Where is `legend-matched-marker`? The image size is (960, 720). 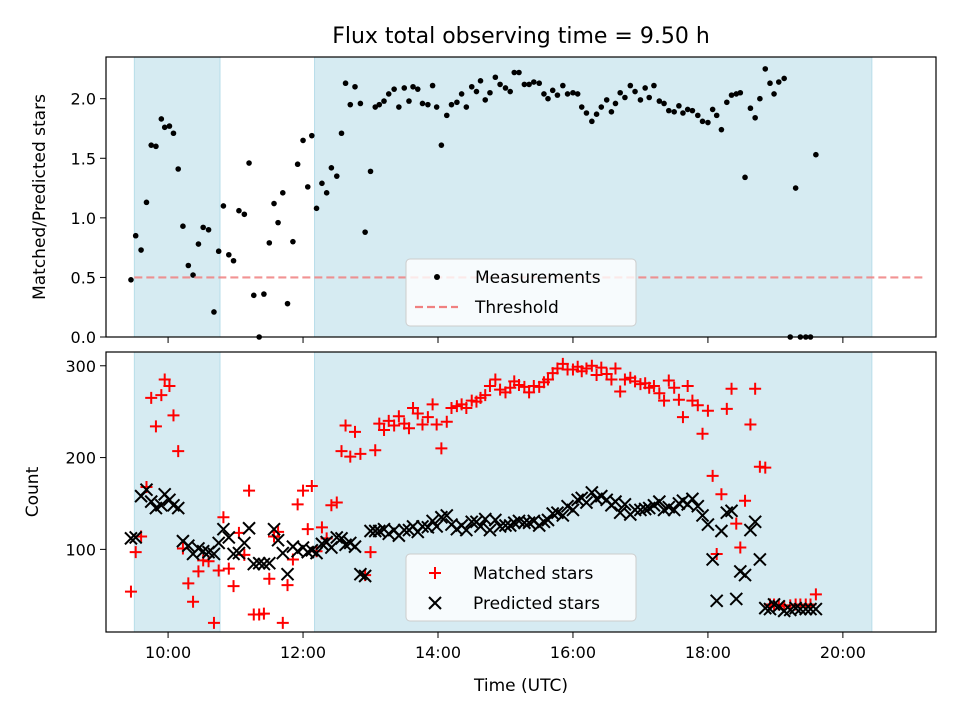
legend-matched-marker is located at coordinates (435, 573).